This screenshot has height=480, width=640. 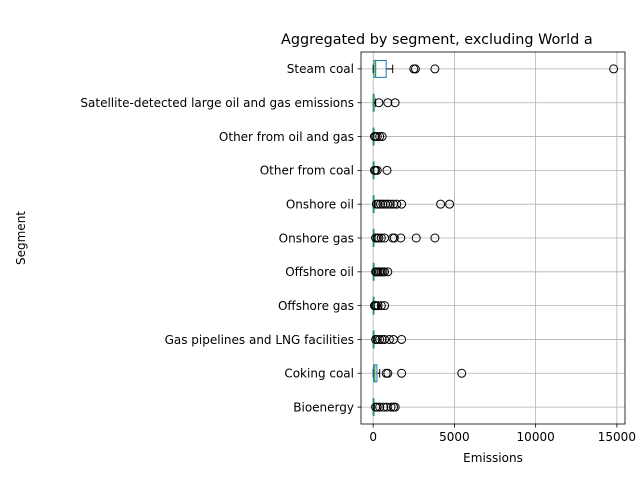 What do you see at coordinates (21, 238) in the screenshot?
I see `y-axis-label: Segment` at bounding box center [21, 238].